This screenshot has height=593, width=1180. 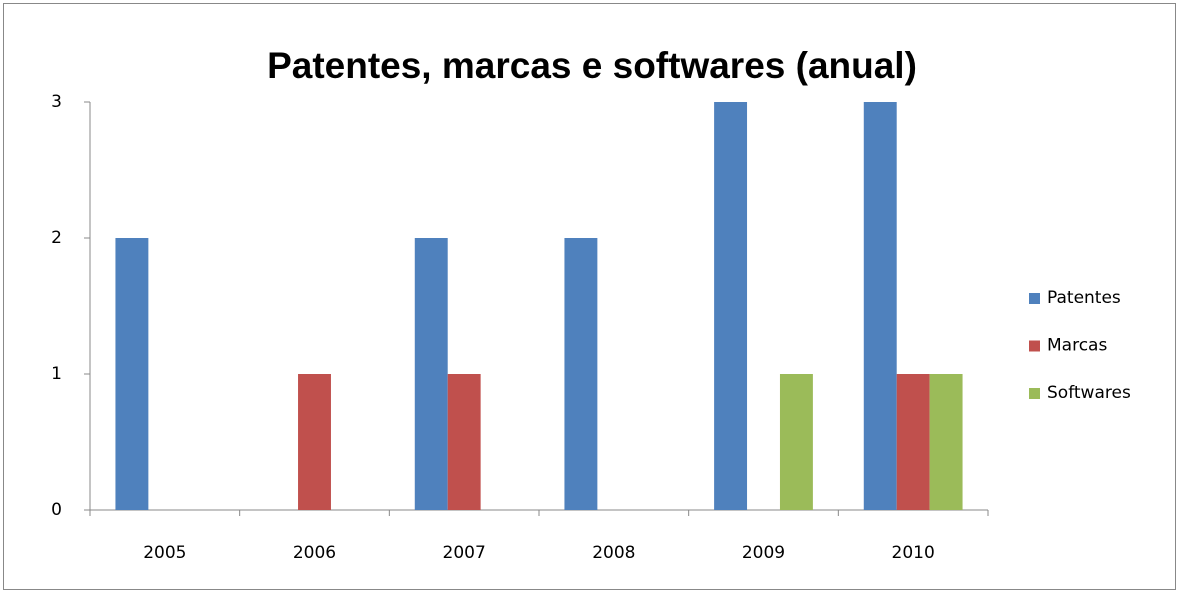 What do you see at coordinates (913, 553) in the screenshot?
I see `x-tick-label: 2010` at bounding box center [913, 553].